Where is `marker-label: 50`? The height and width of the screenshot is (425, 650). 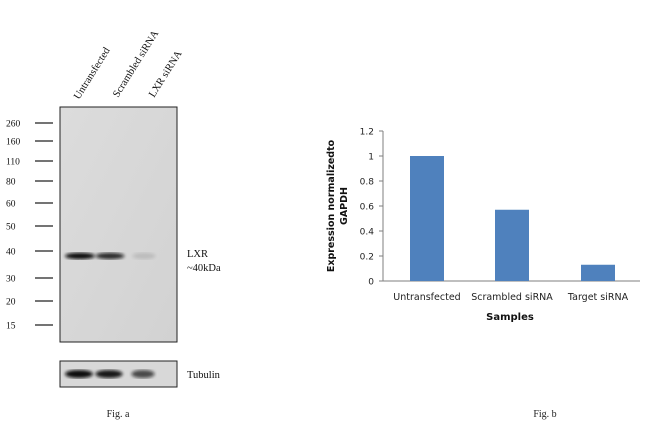
marker-label: 50 is located at coordinates (11, 228).